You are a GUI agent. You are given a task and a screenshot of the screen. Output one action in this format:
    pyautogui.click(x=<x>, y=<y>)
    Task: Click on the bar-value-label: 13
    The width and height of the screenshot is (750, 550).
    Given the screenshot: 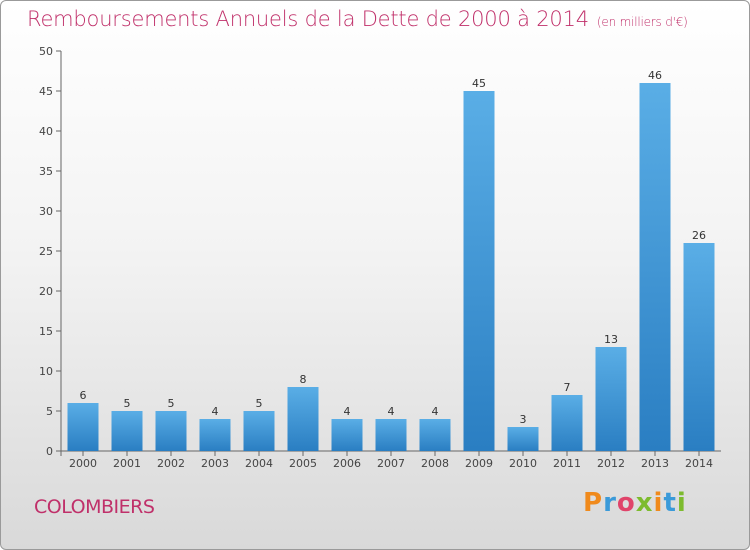 What is the action you would take?
    pyautogui.click(x=611, y=339)
    